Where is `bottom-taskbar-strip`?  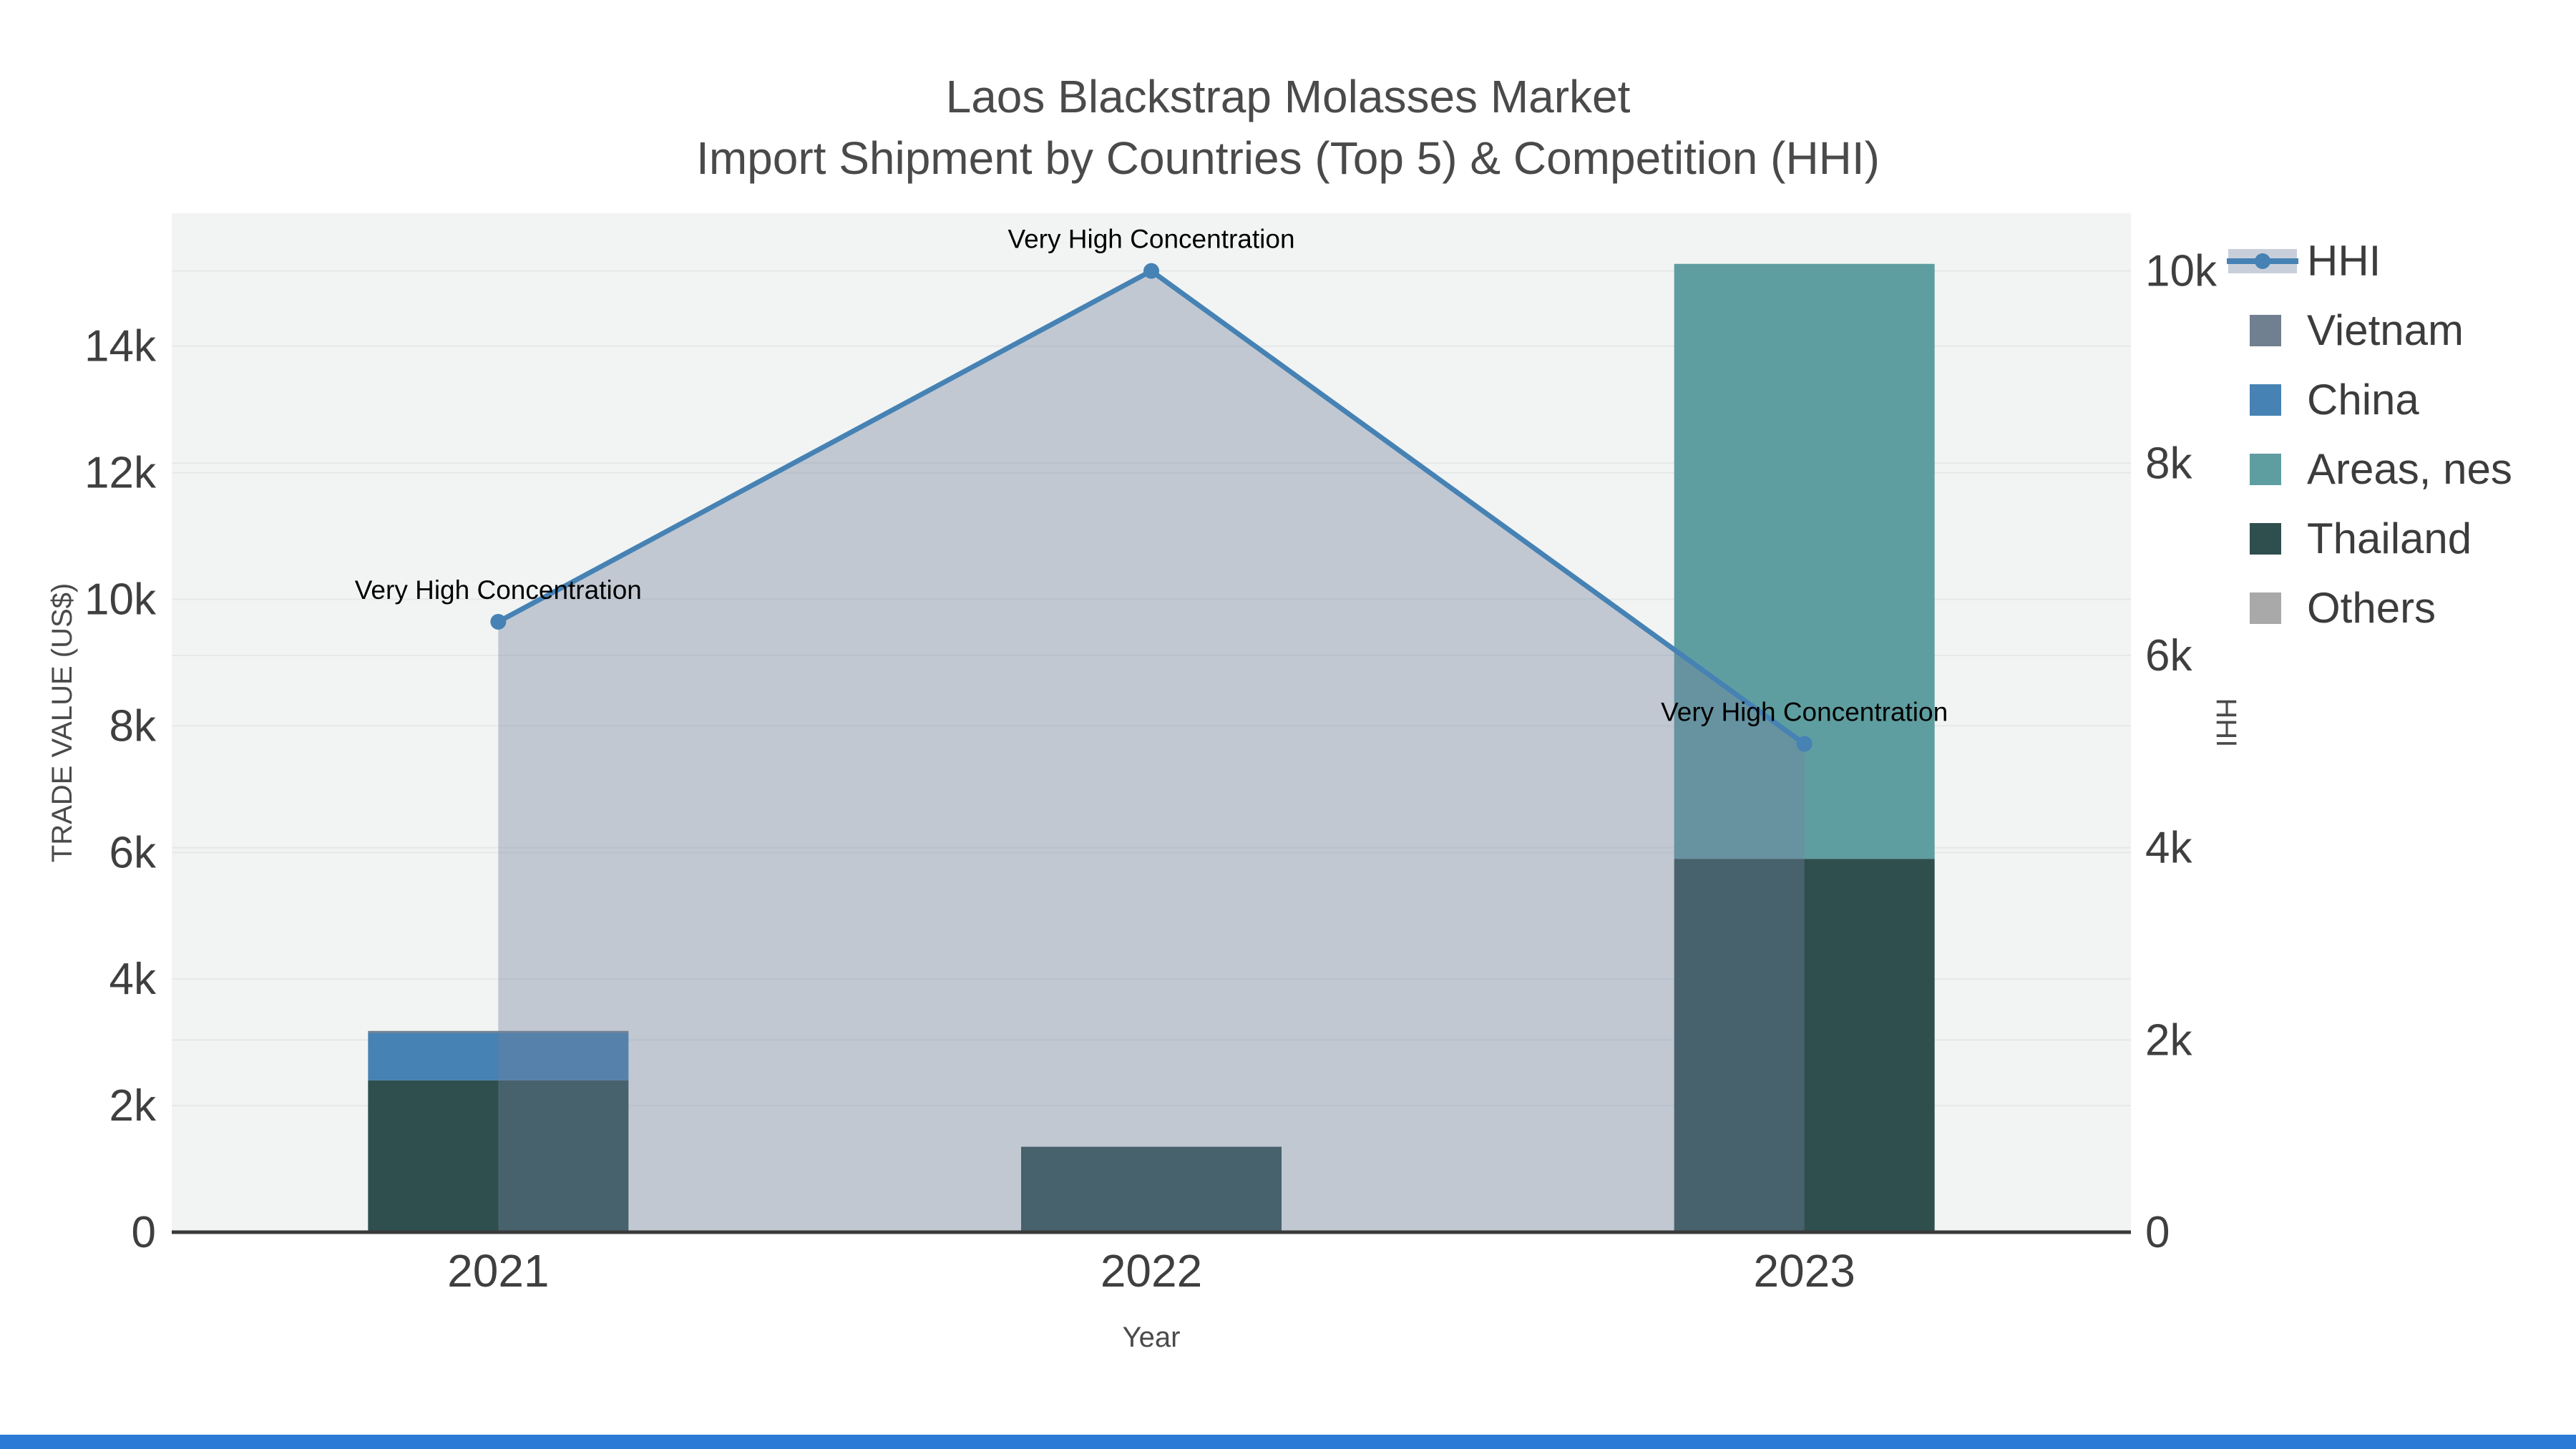 bottom-taskbar-strip is located at coordinates (1288, 1442).